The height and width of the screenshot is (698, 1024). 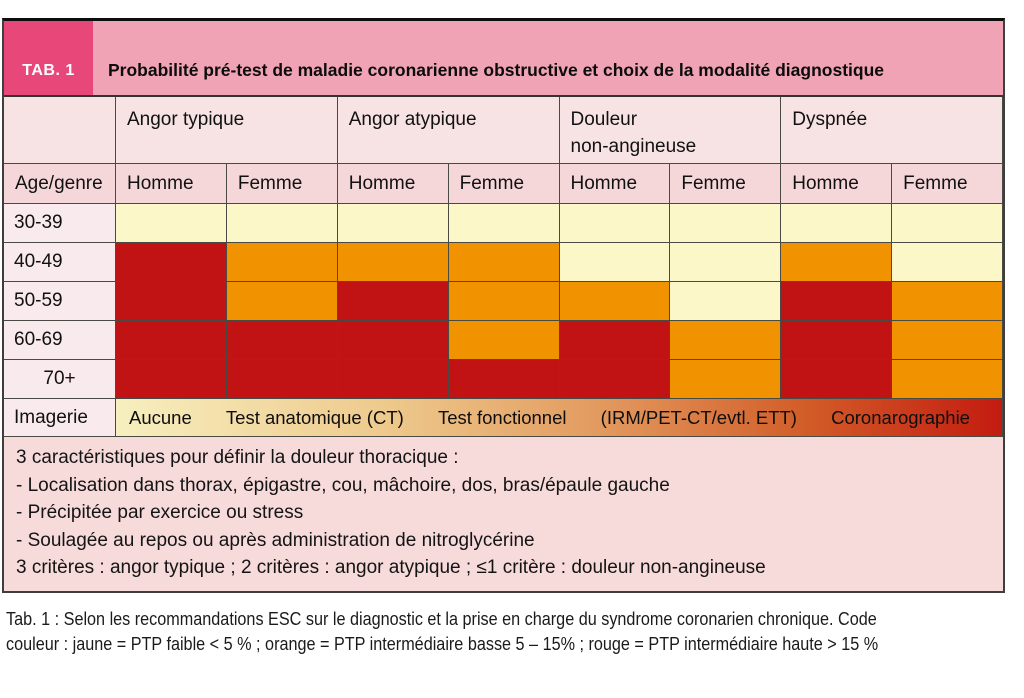 What do you see at coordinates (60, 301) in the screenshot?
I see `age-row-label: 50-59` at bounding box center [60, 301].